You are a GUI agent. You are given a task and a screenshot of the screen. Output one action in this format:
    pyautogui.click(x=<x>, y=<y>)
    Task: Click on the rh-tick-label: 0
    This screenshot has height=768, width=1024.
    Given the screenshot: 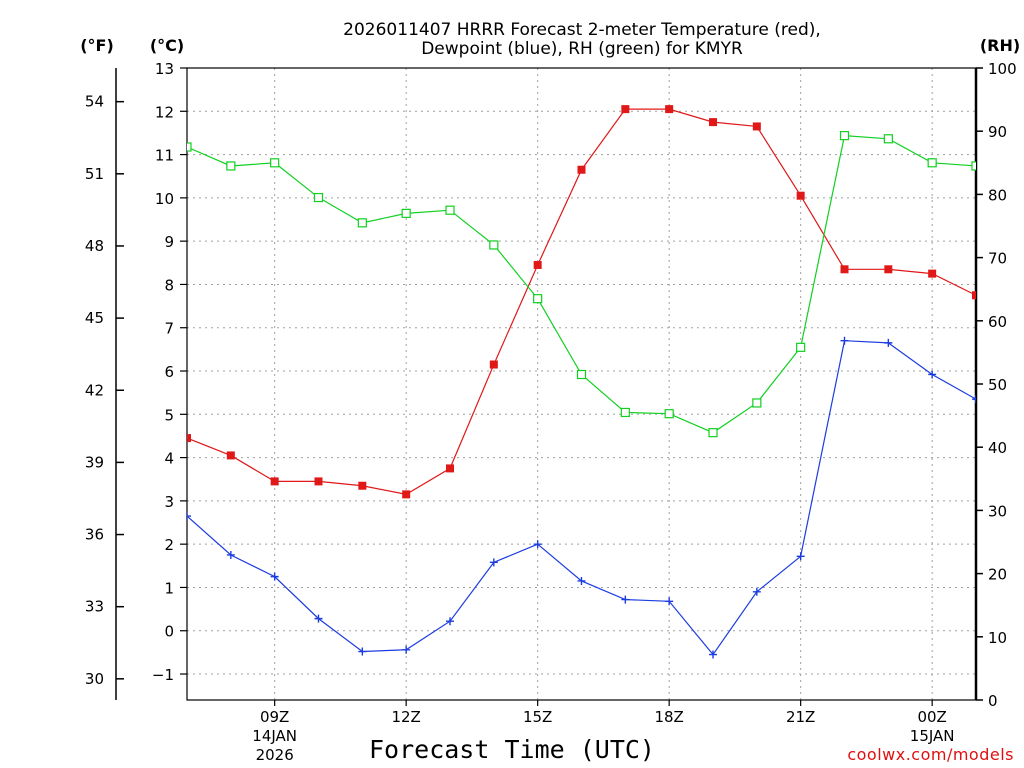 What is the action you would take?
    pyautogui.click(x=993, y=701)
    